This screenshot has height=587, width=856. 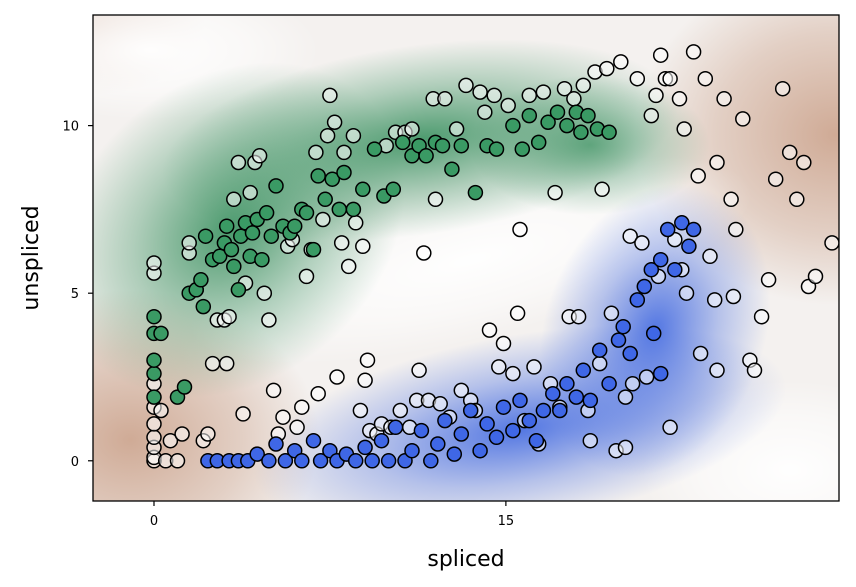 What do you see at coordinates (75, 294) in the screenshot?
I see `y-tick-label: 5` at bounding box center [75, 294].